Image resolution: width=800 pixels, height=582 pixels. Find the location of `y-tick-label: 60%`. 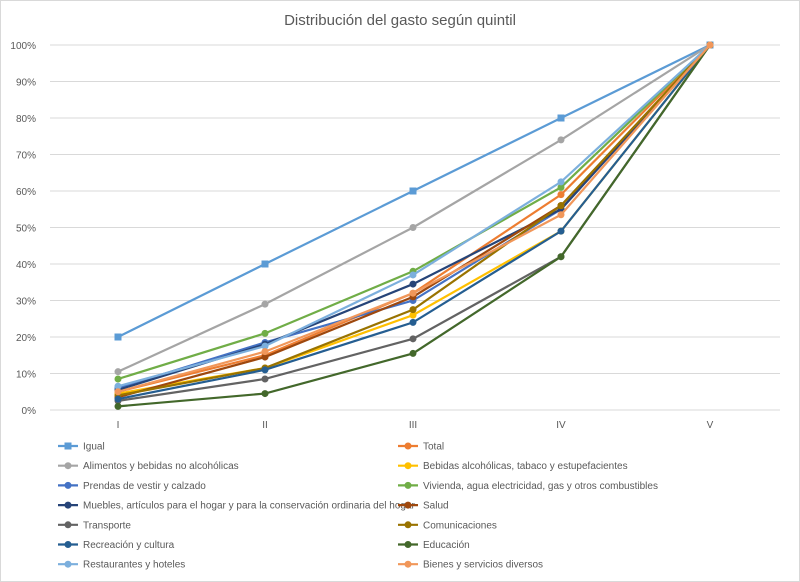

y-tick-label: 60% is located at coordinates (26, 192).